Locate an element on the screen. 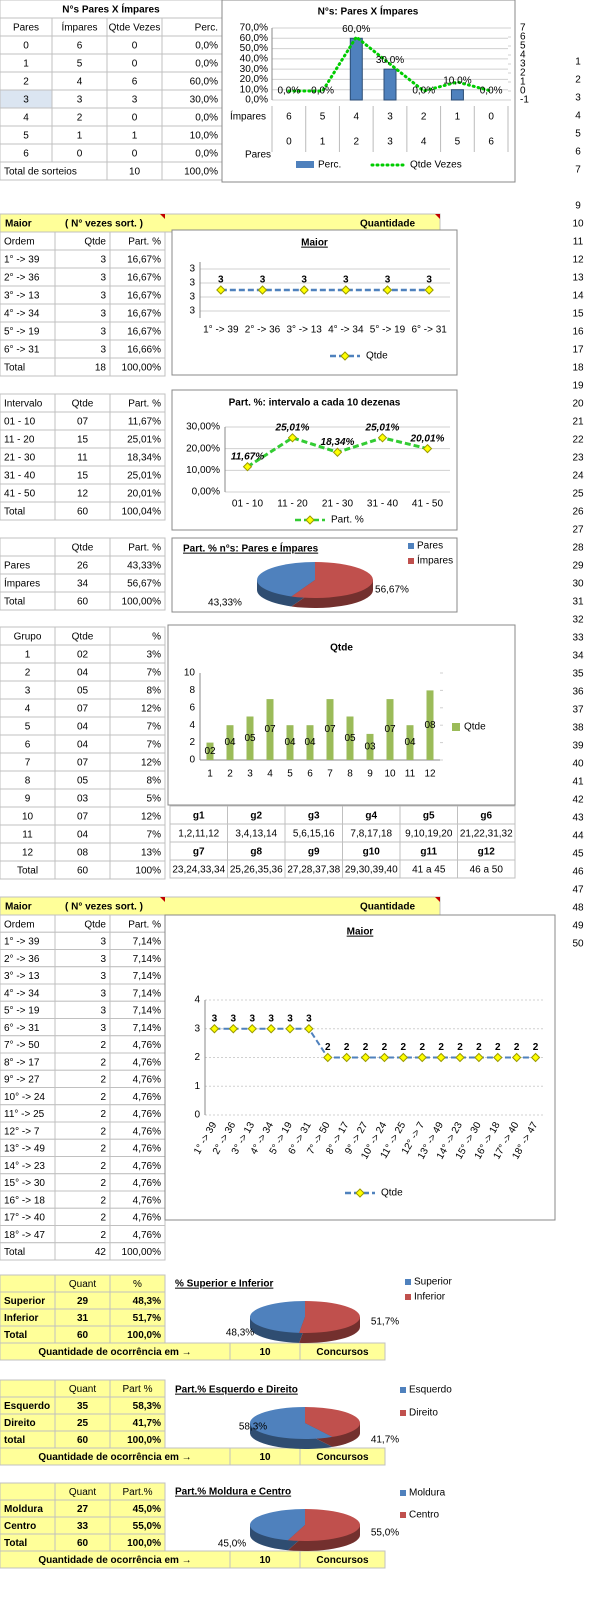  legend-label: Qtde Vezes is located at coordinates (436, 165).